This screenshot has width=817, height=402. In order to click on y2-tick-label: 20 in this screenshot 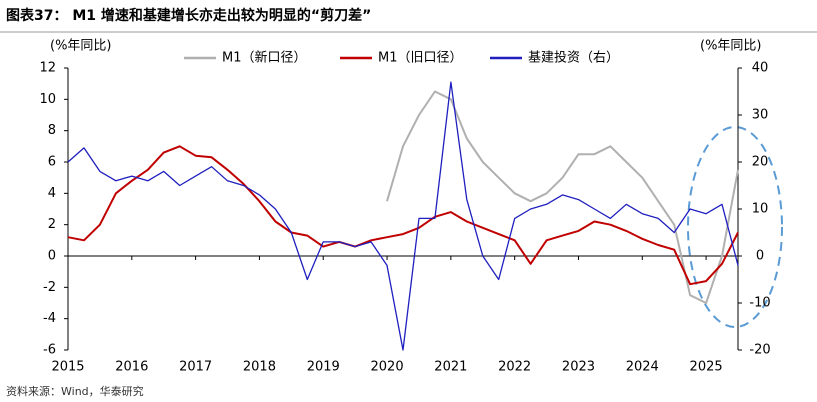, I will do `click(760, 162)`.